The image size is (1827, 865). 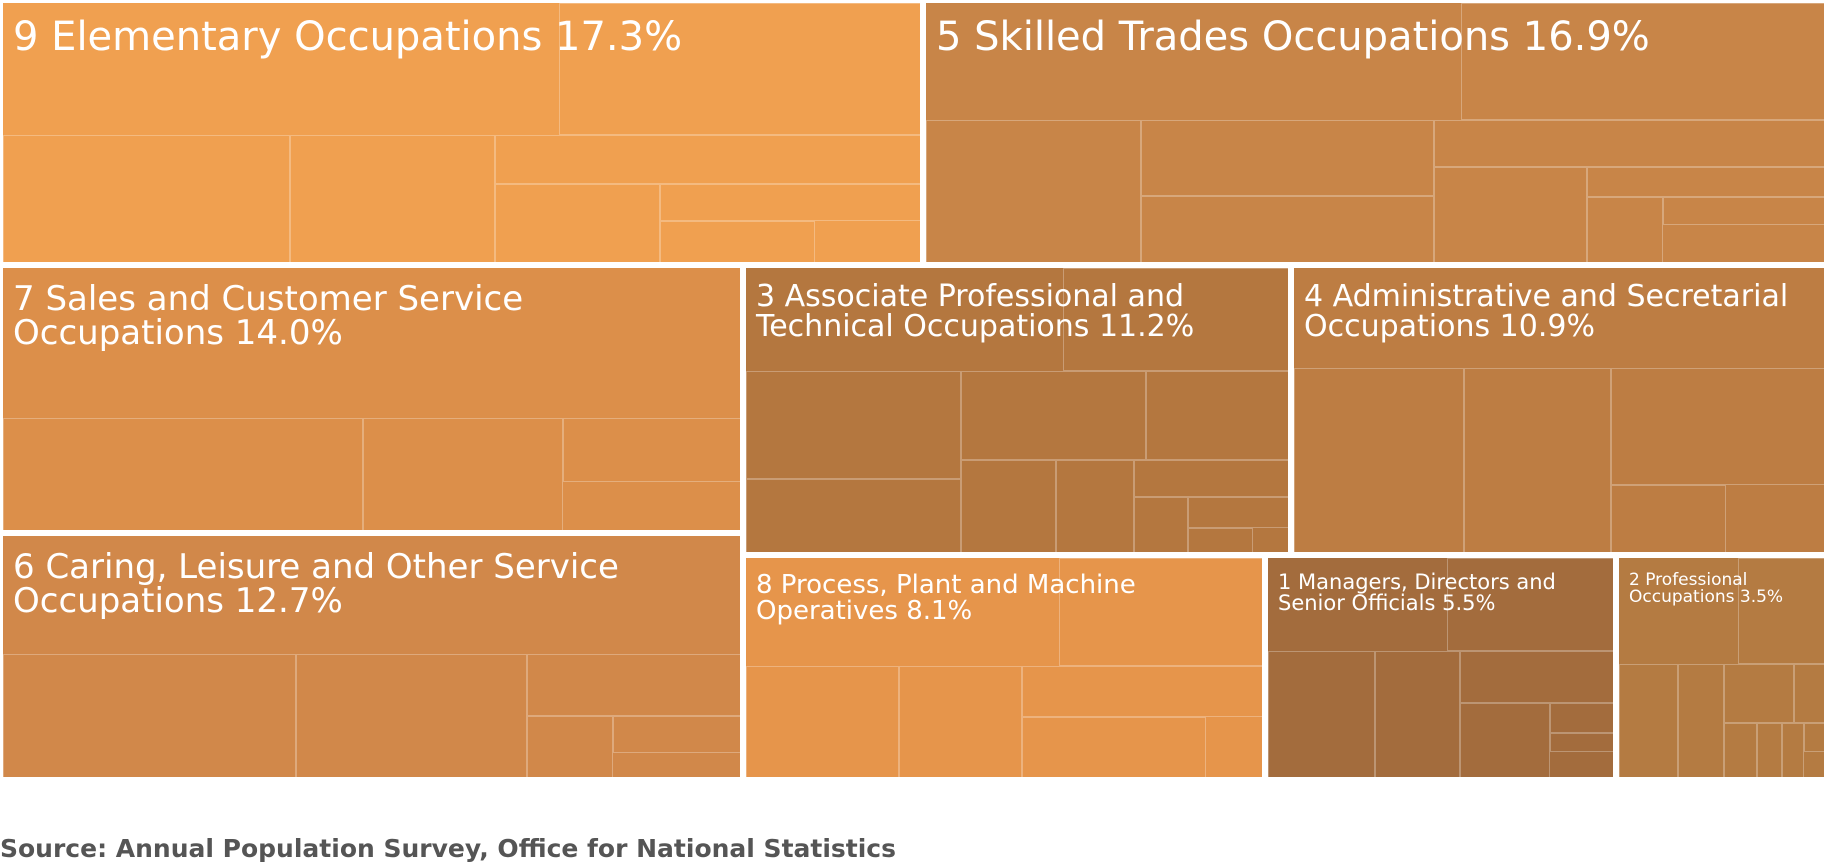 I want to click on tile-professional-occupations: 2 Professional Occupations 3.5%, so click(x=1721, y=667).